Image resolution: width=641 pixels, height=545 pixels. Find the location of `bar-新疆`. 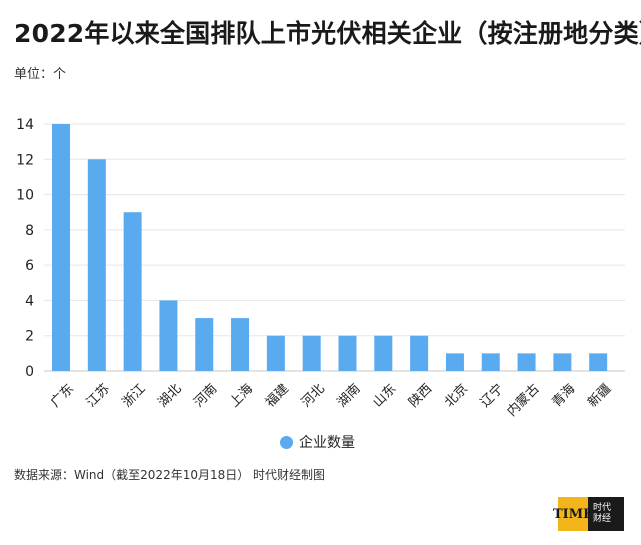

bar-新疆 is located at coordinates (598, 362).